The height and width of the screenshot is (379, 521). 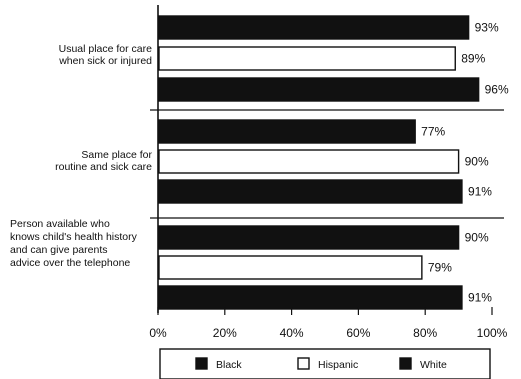 I want to click on legend-label-black: Black, so click(x=229, y=365).